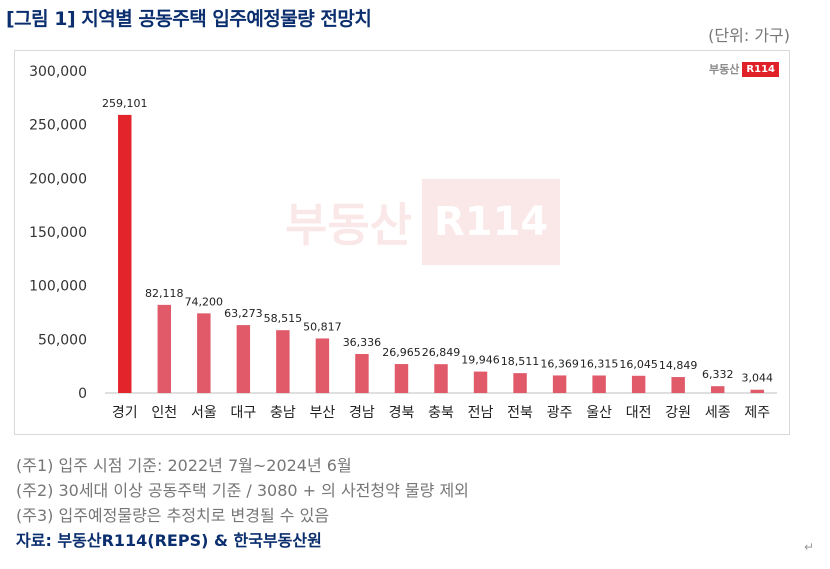 The width and height of the screenshot is (830, 569). What do you see at coordinates (808, 547) in the screenshot?
I see `return-mark: ↵` at bounding box center [808, 547].